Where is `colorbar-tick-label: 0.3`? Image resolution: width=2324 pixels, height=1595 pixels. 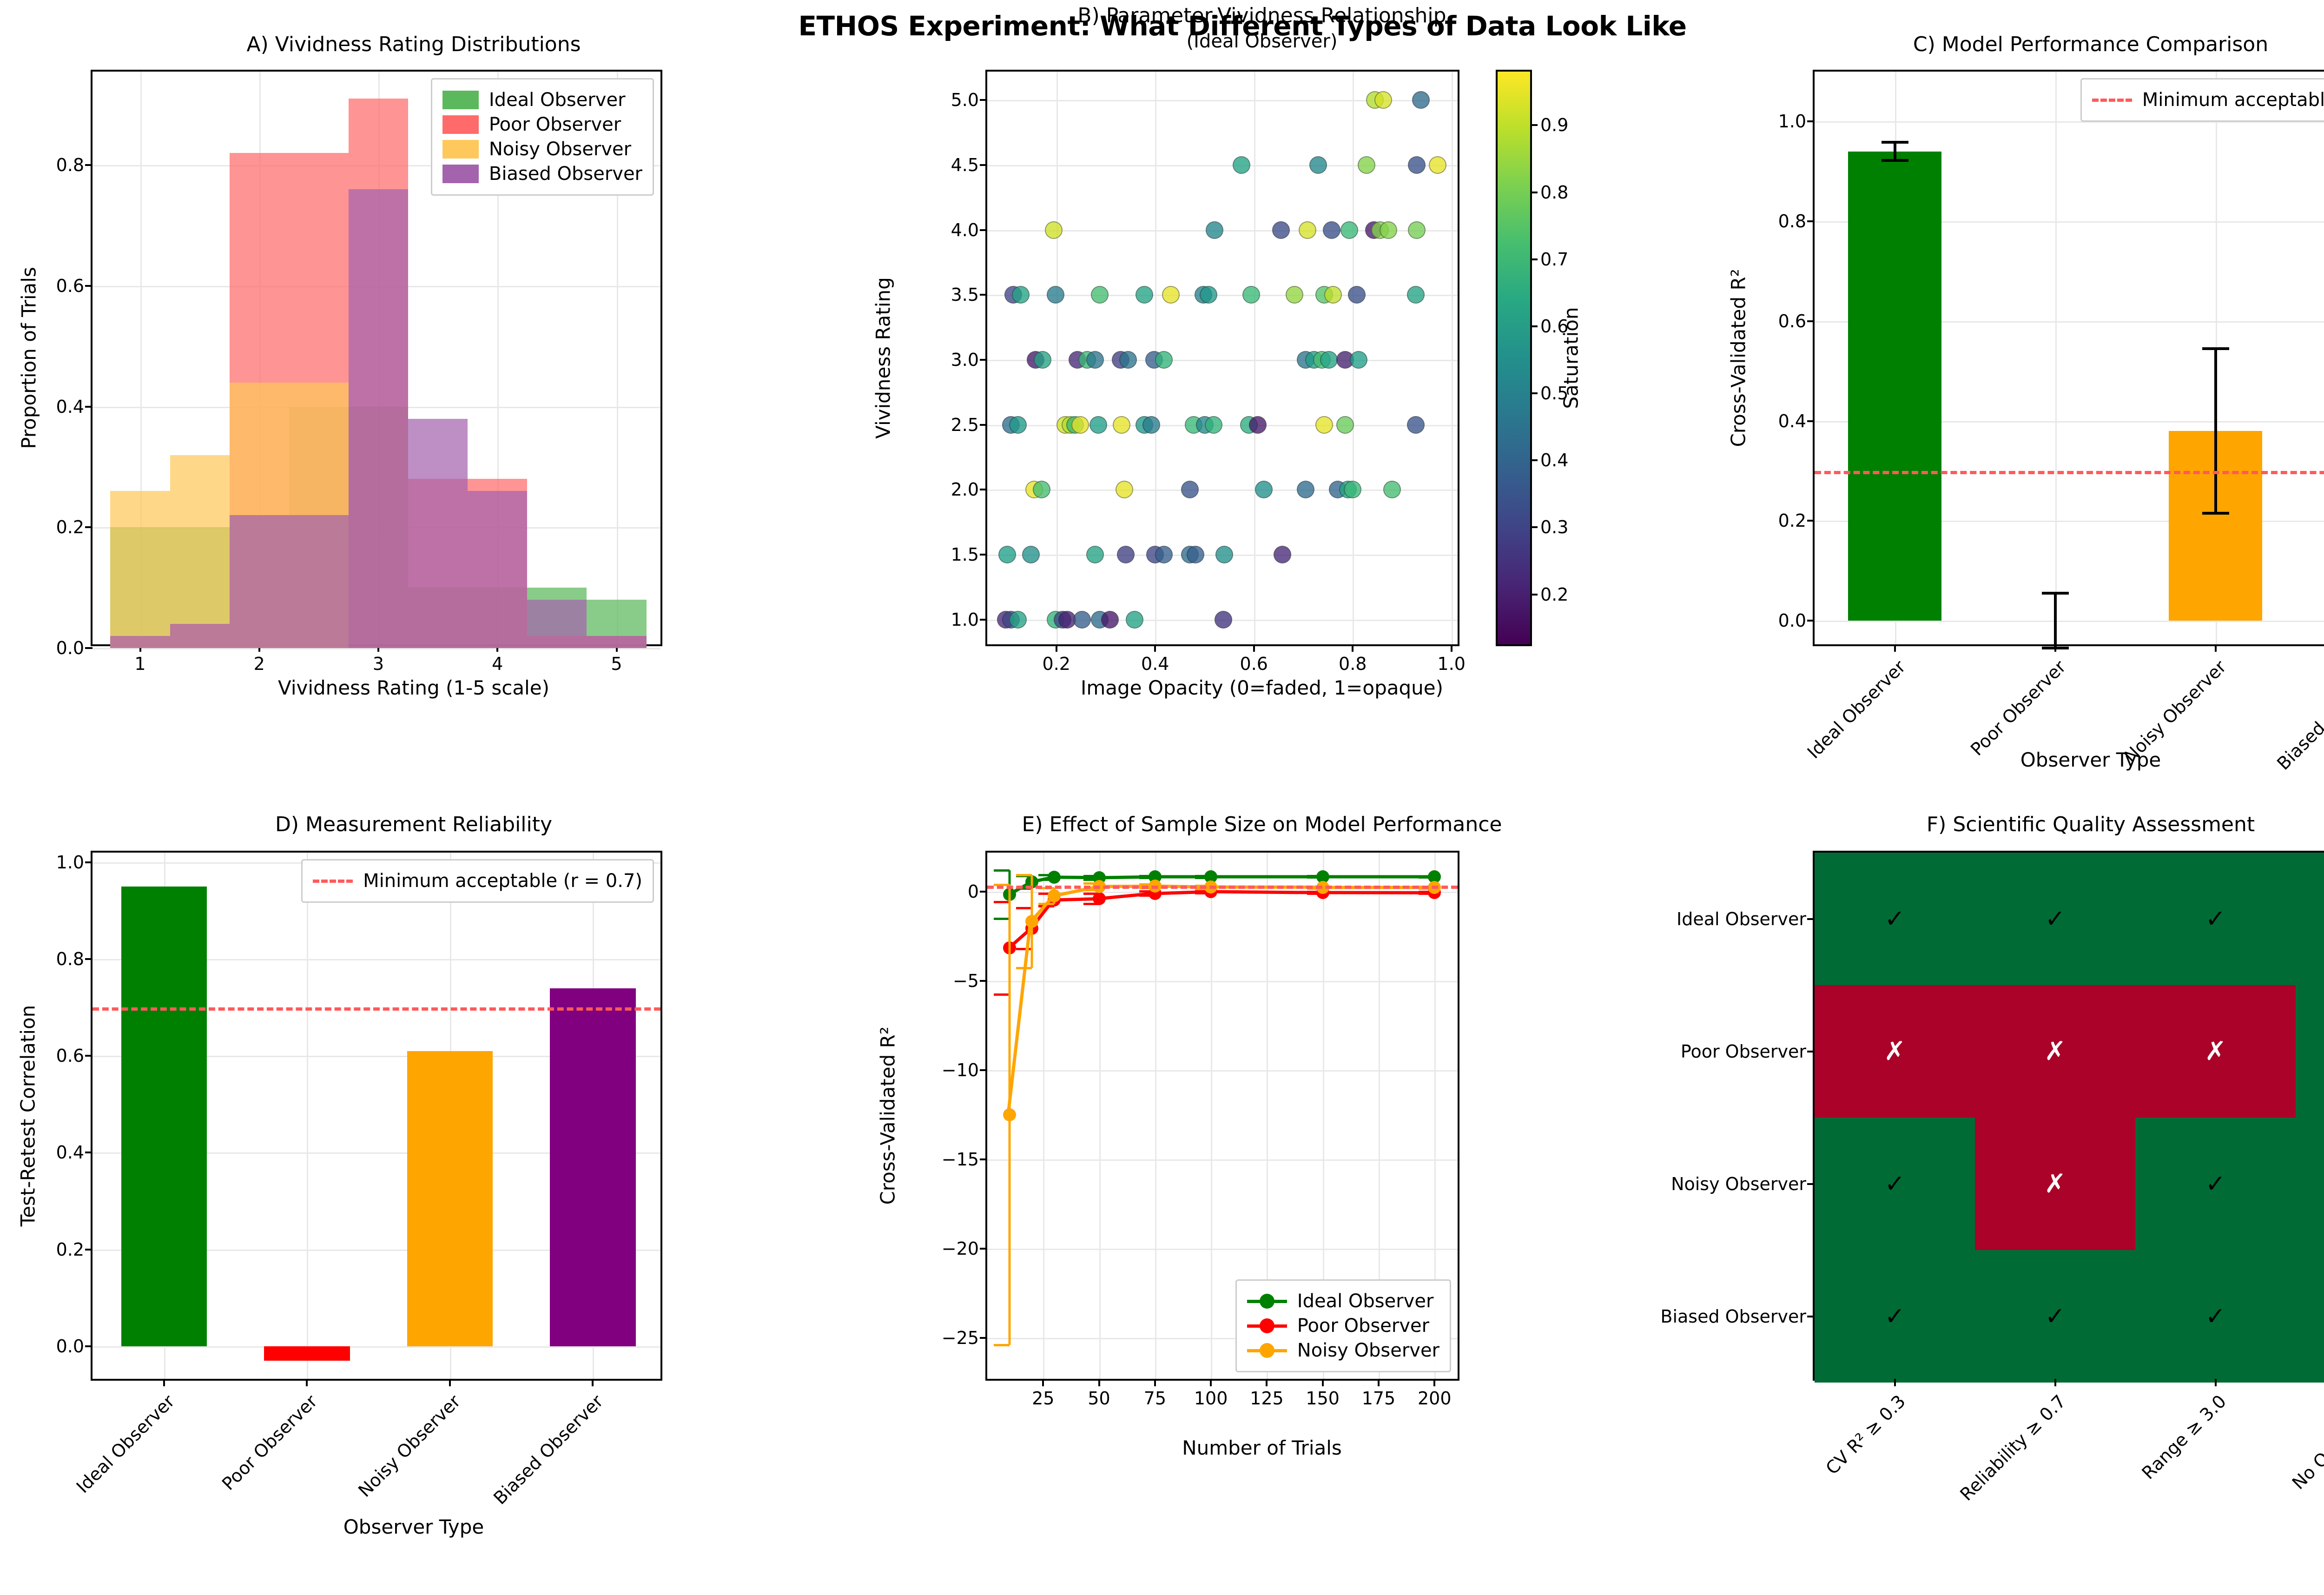
colorbar-tick-label: 0.3 is located at coordinates (1554, 527).